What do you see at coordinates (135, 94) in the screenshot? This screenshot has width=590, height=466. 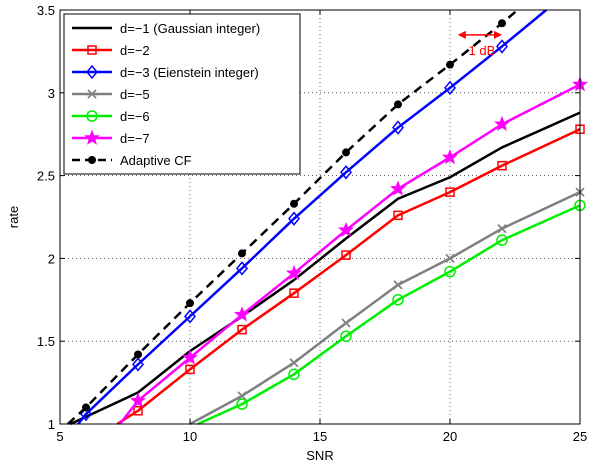 I see `legend-label: d=−5` at bounding box center [135, 94].